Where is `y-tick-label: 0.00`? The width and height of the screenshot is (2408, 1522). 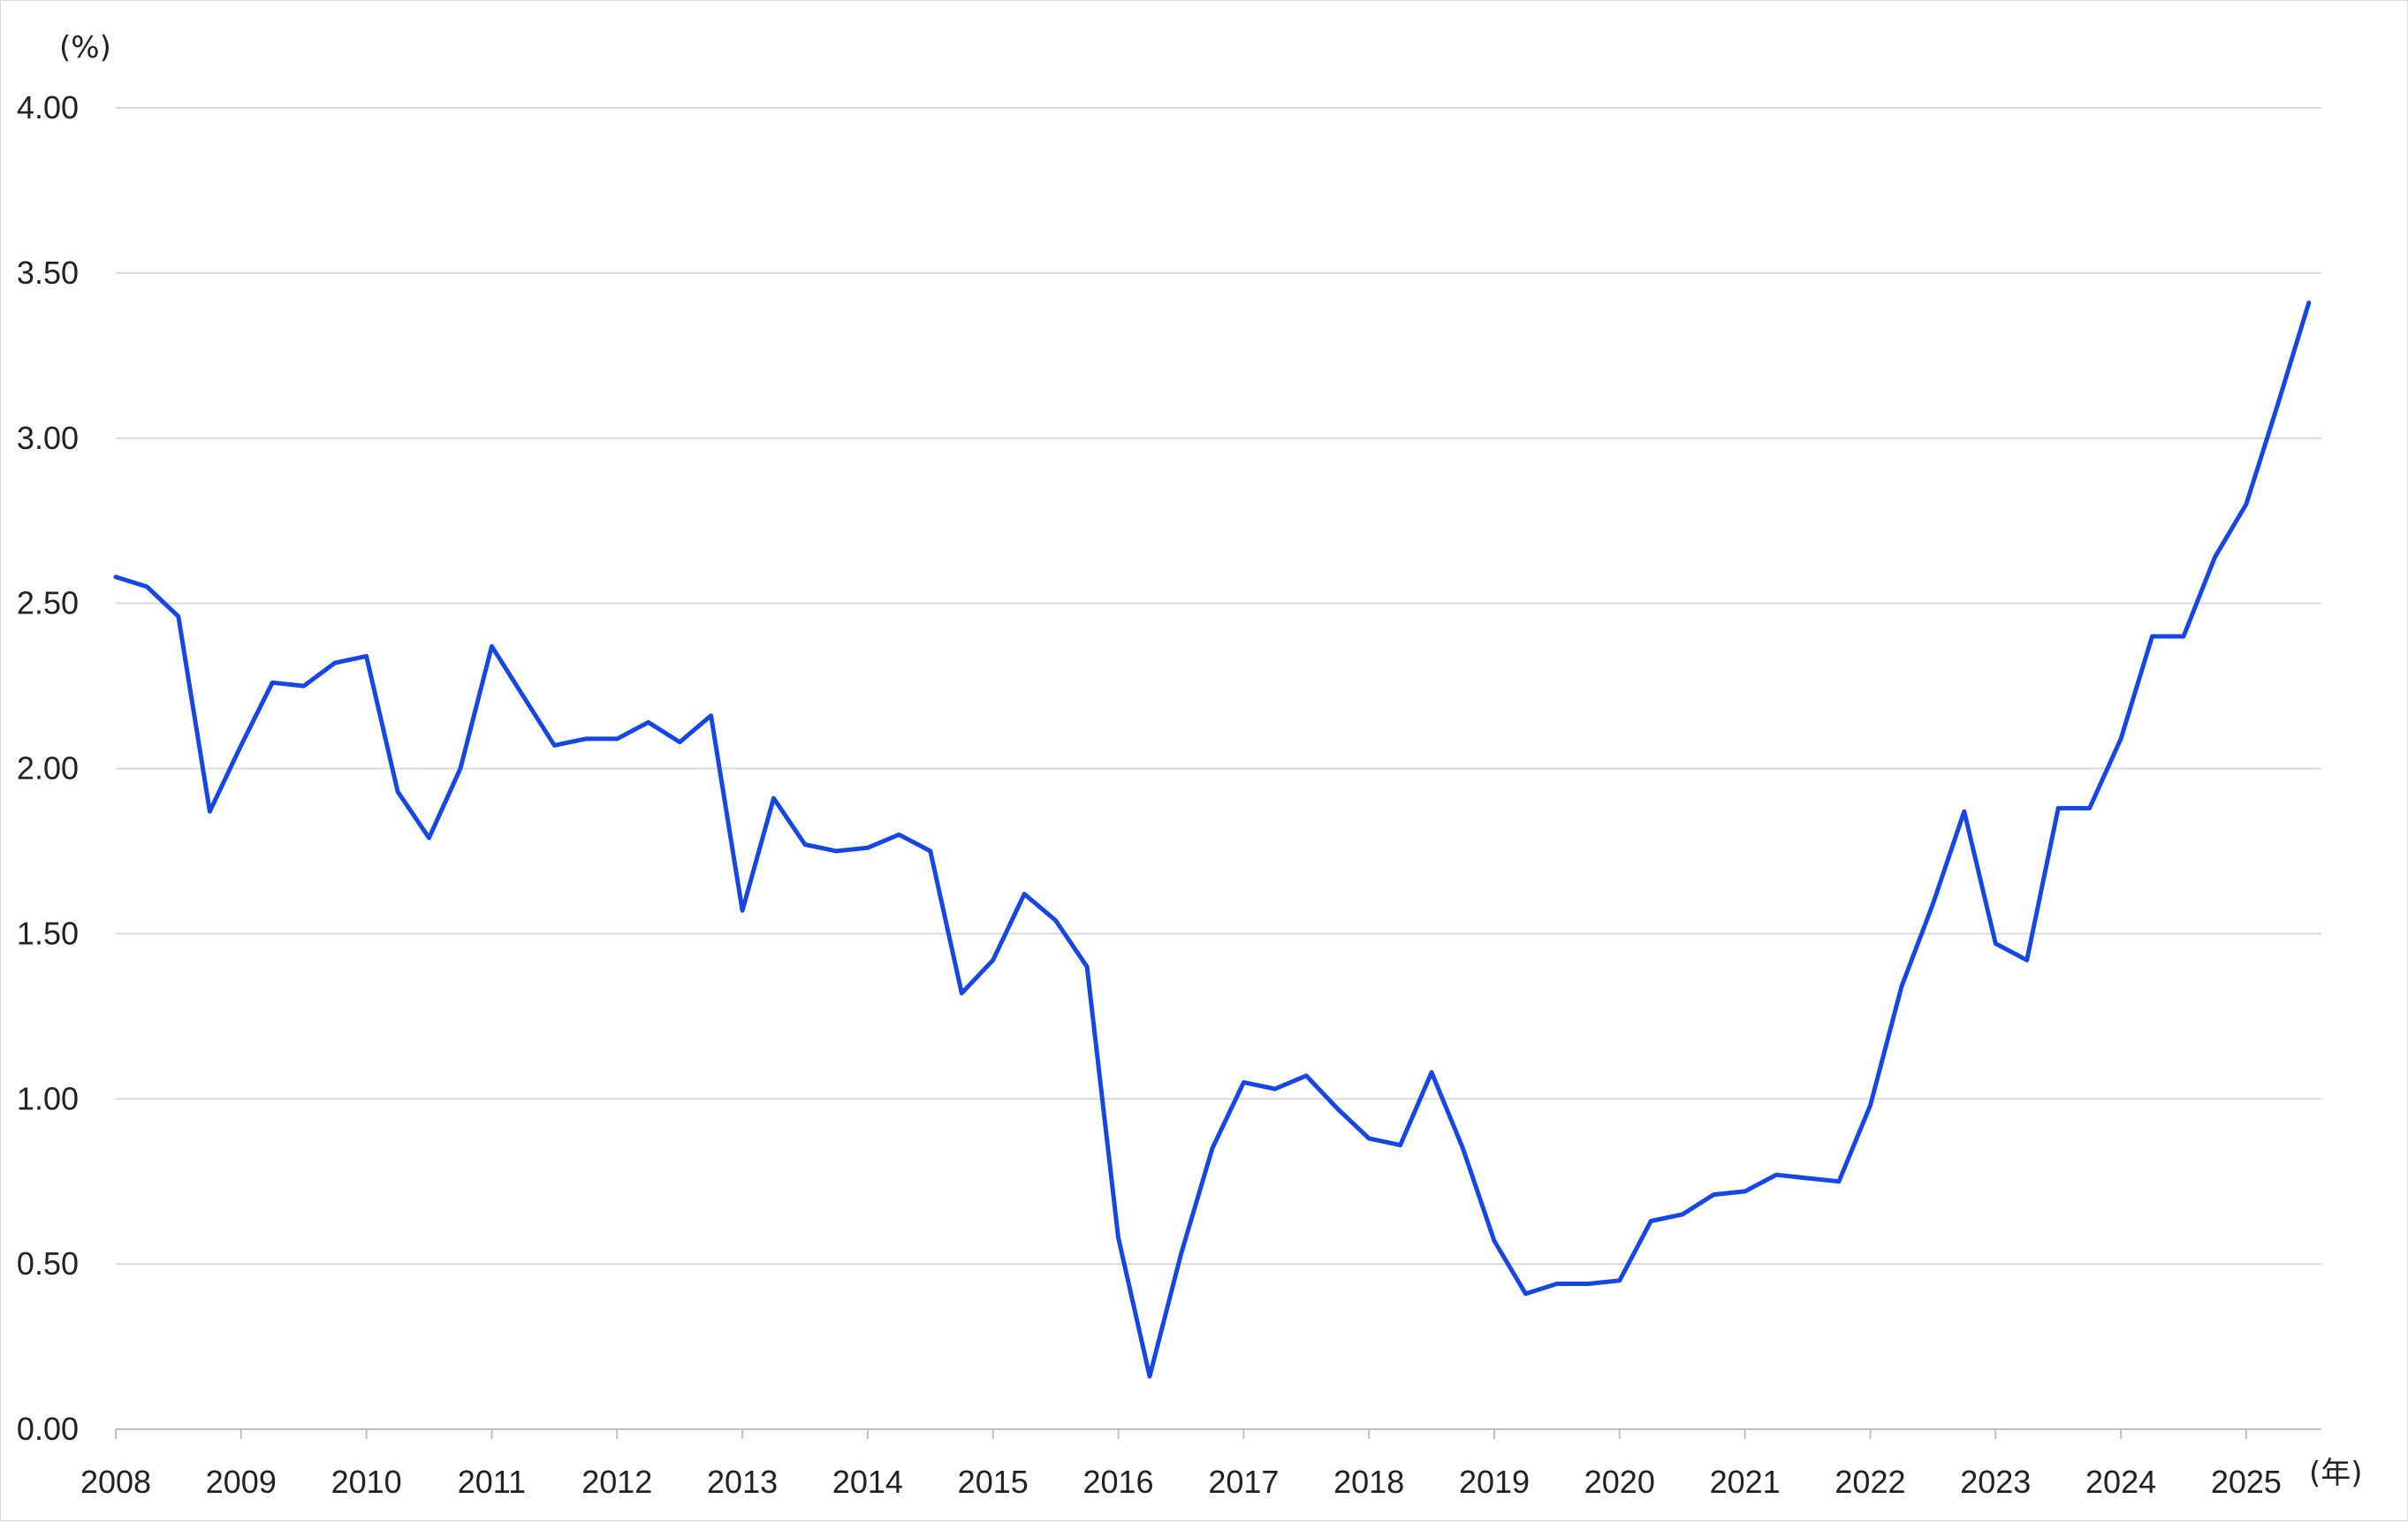 y-tick-label: 0.00 is located at coordinates (48, 1429).